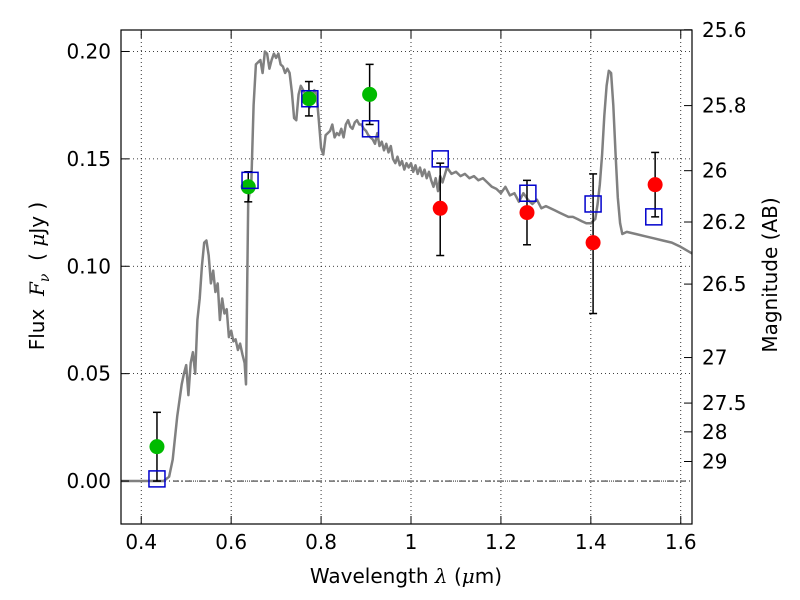 The image size is (800, 600). I want to click on y2-tick-label: 27, so click(714, 358).